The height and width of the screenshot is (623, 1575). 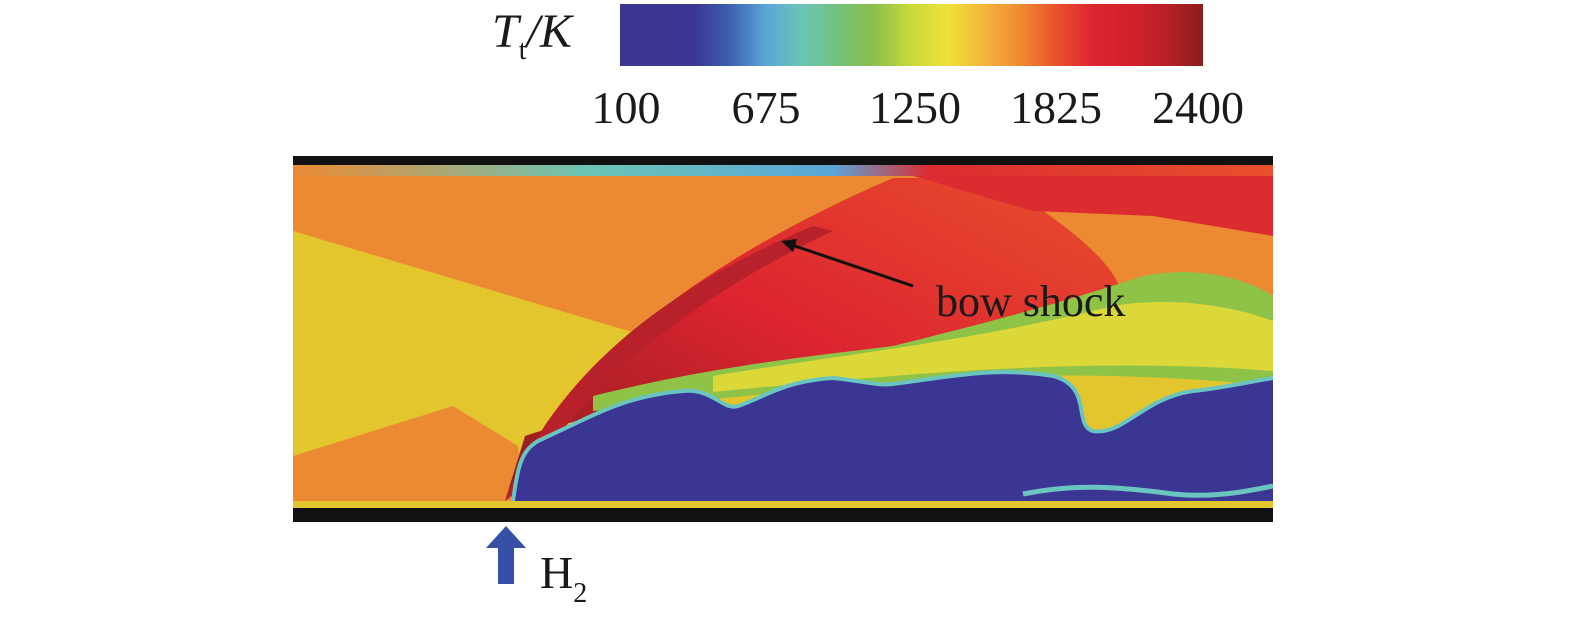 What do you see at coordinates (408, 453) in the screenshot?
I see `lower-orange-region` at bounding box center [408, 453].